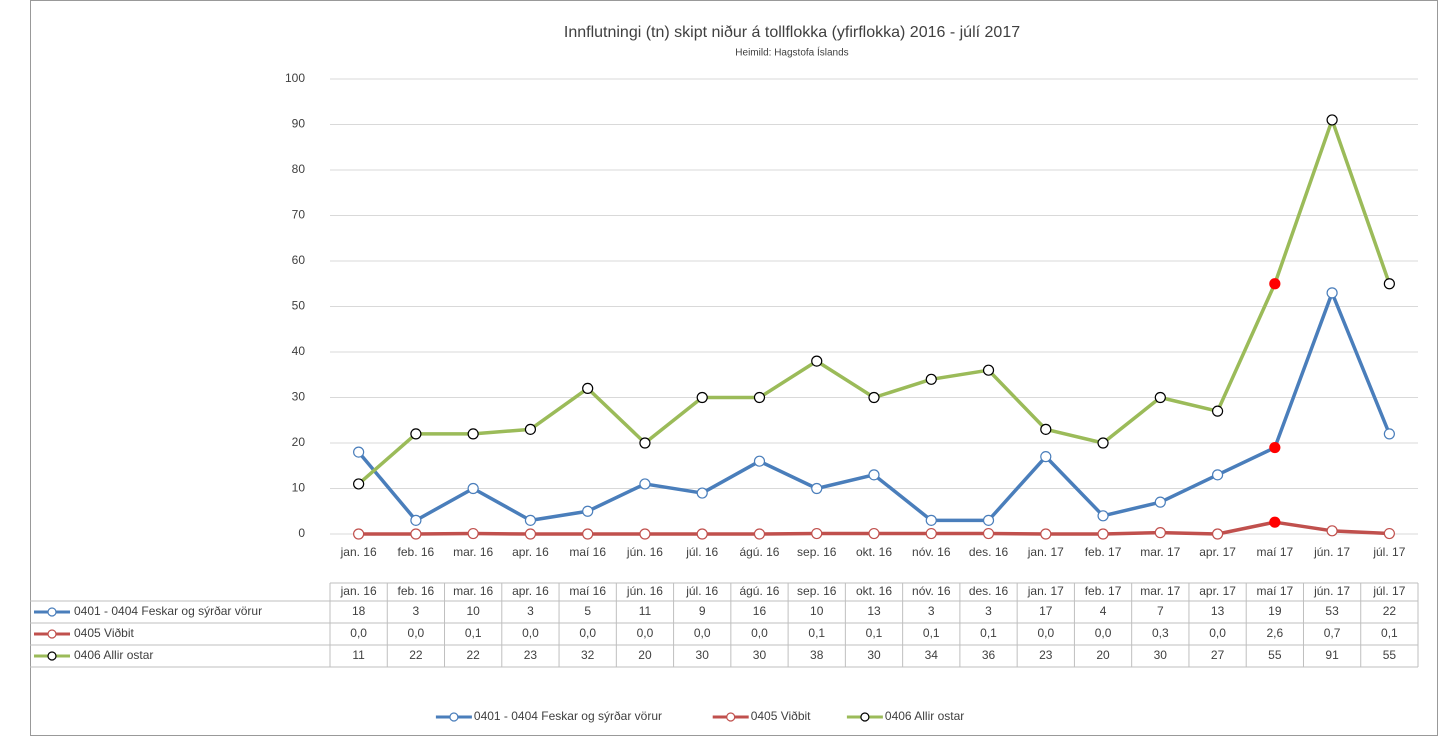 The image size is (1448, 741). I want to click on x-tick-label: jún. 17, so click(1331, 552).